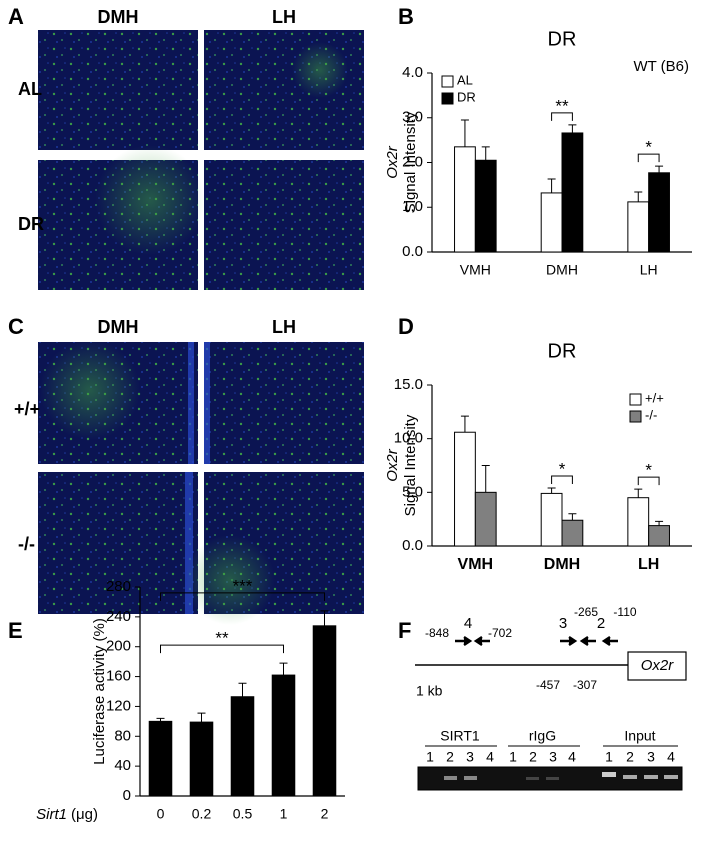 Image resolution: width=702 pixels, height=853 pixels. Describe the element at coordinates (118, 616) in the screenshot. I see `y-tick-label: 240` at that location.